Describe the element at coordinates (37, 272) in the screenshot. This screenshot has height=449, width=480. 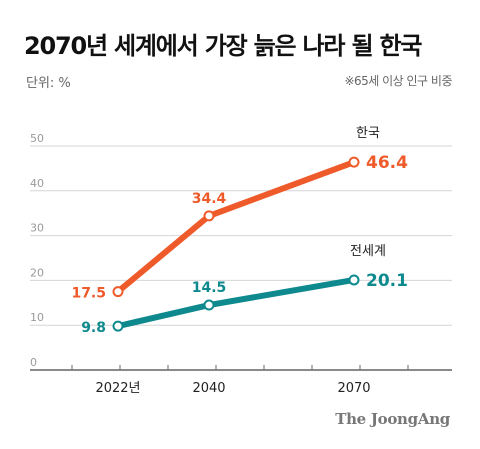
I see `y-tick-label: 20` at that location.